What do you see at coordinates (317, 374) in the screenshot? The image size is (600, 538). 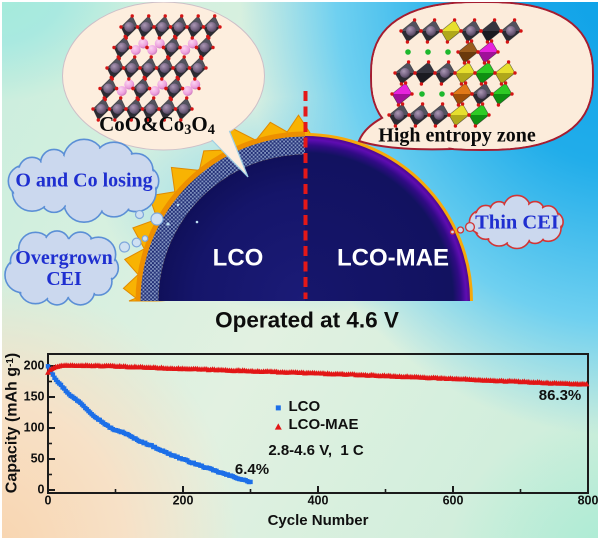 I see `series-lco-mae` at bounding box center [317, 374].